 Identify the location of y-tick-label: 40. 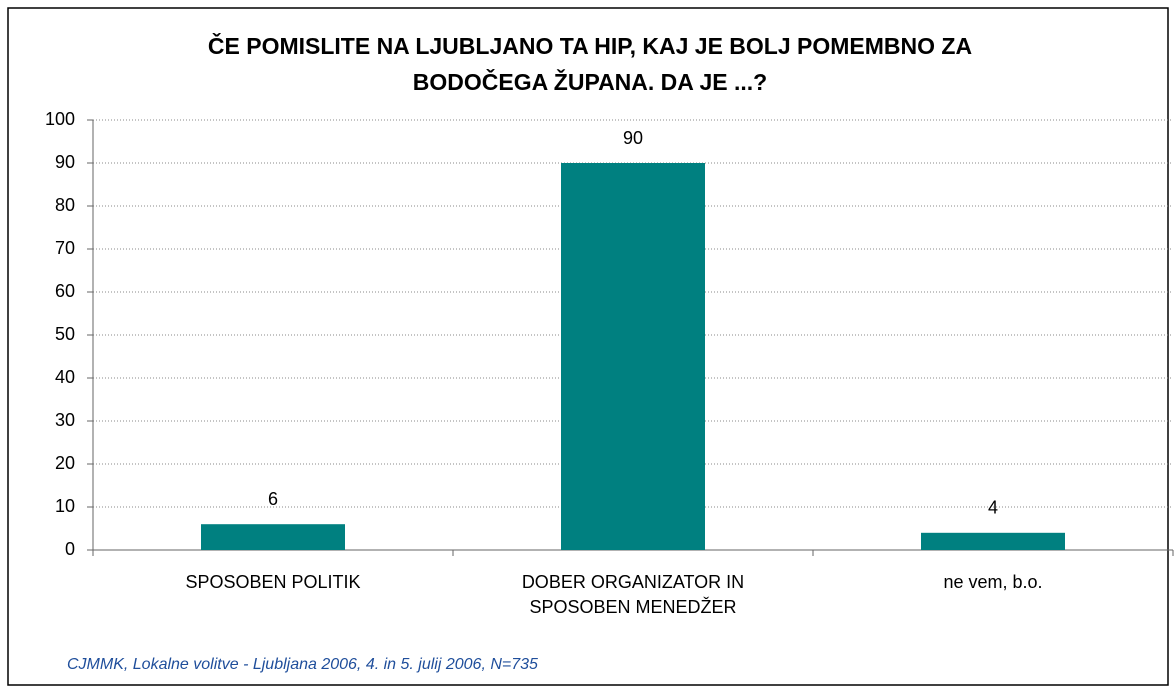
(65, 377).